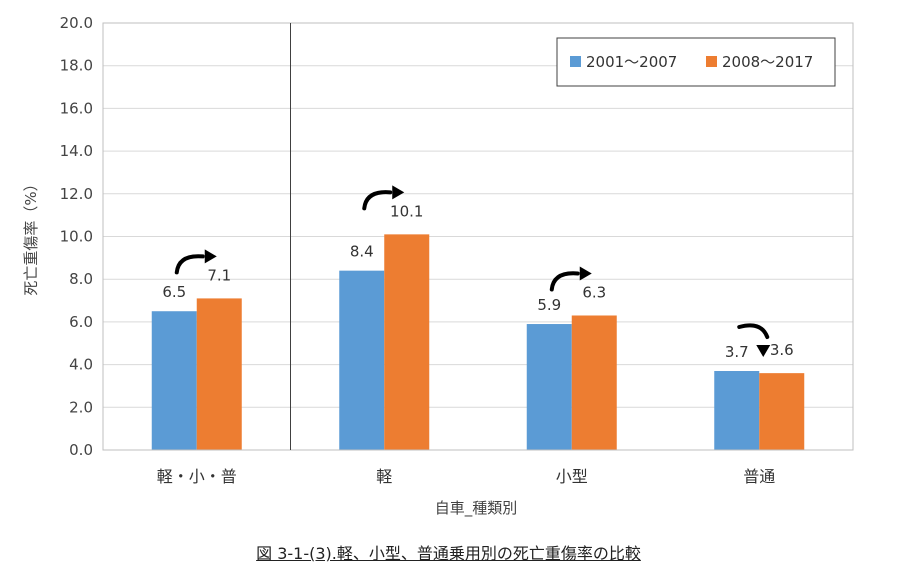 The width and height of the screenshot is (897, 578). I want to click on data-label: 8.4, so click(362, 252).